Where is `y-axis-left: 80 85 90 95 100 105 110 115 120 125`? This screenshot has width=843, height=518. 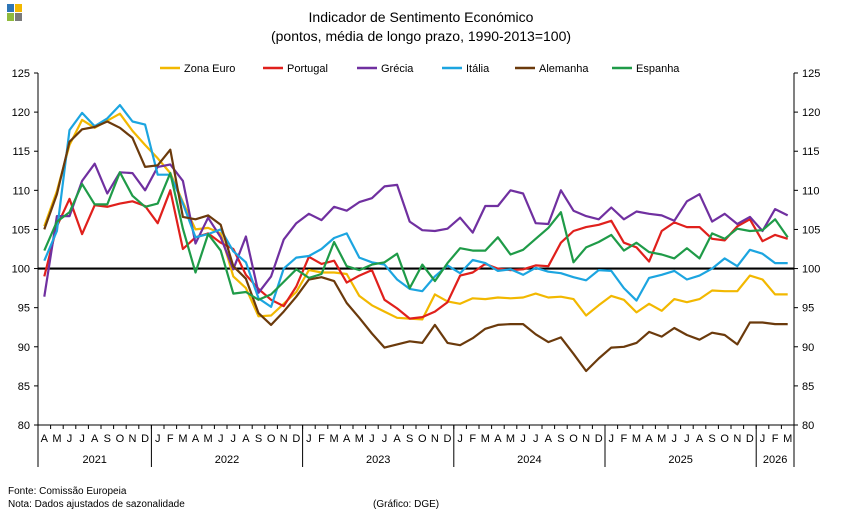
y-axis-left: 80 85 90 95 100 105 110 115 120 125 is located at coordinates (25, 267).